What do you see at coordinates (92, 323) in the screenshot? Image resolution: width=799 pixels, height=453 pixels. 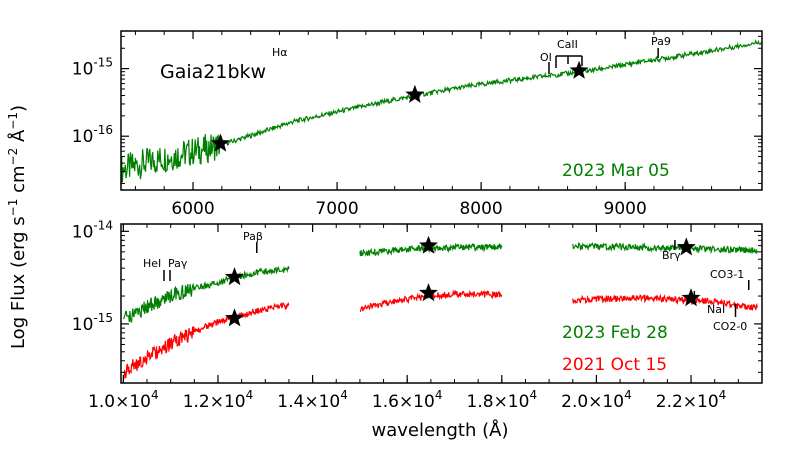 I see `y-tick-label-0: 10-15` at bounding box center [92, 323].